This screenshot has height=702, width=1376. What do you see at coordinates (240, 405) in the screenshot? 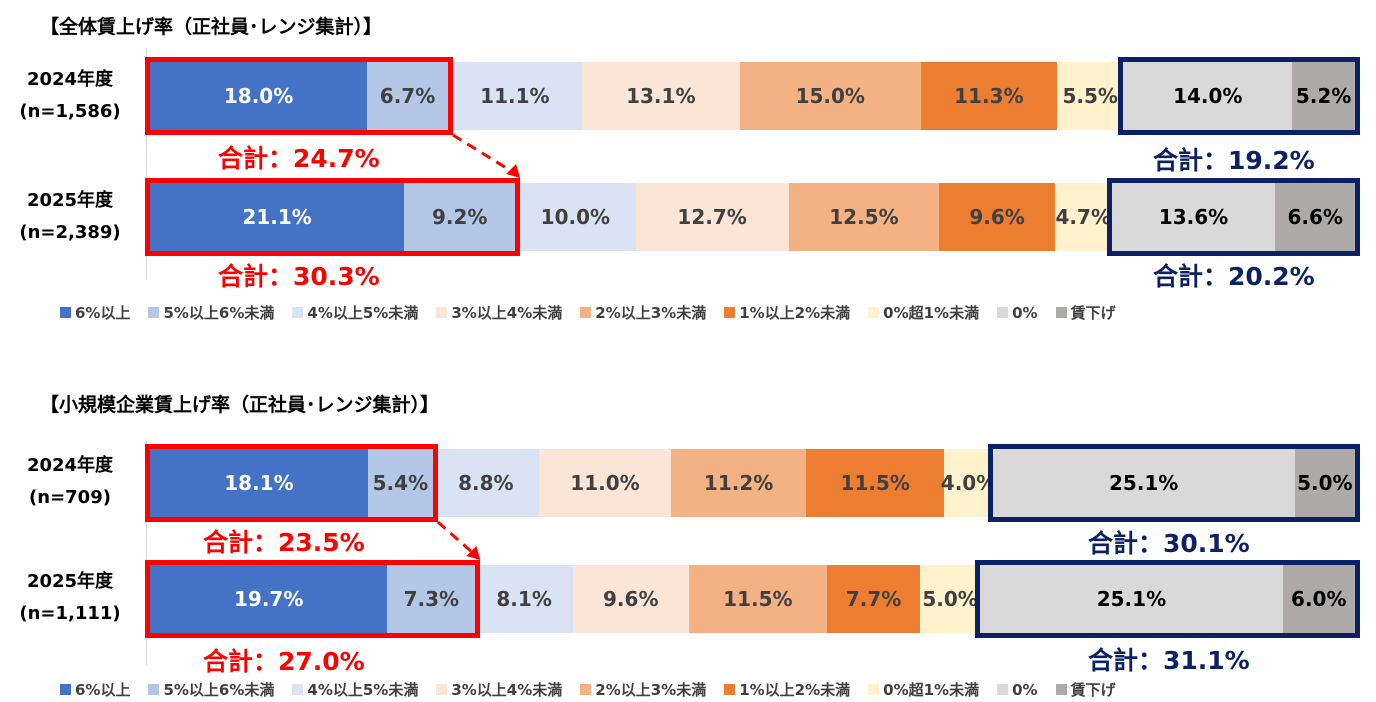
I see `chart2-title: 【小規模企業賃上げ率（正社員･レンジ集計）】` at bounding box center [240, 405].